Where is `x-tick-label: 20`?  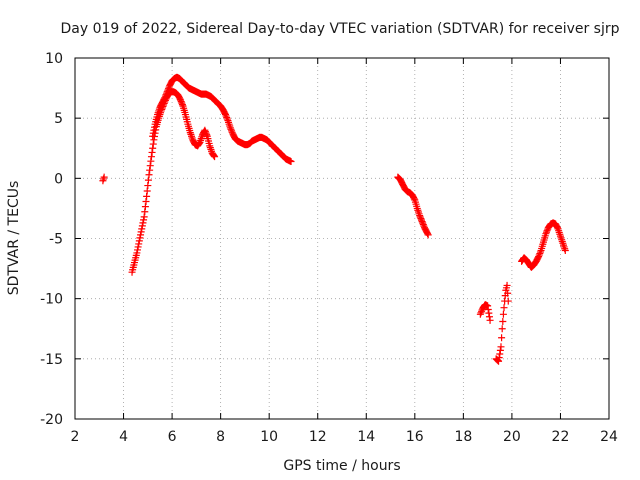
x-tick-label: 20 is located at coordinates (512, 437).